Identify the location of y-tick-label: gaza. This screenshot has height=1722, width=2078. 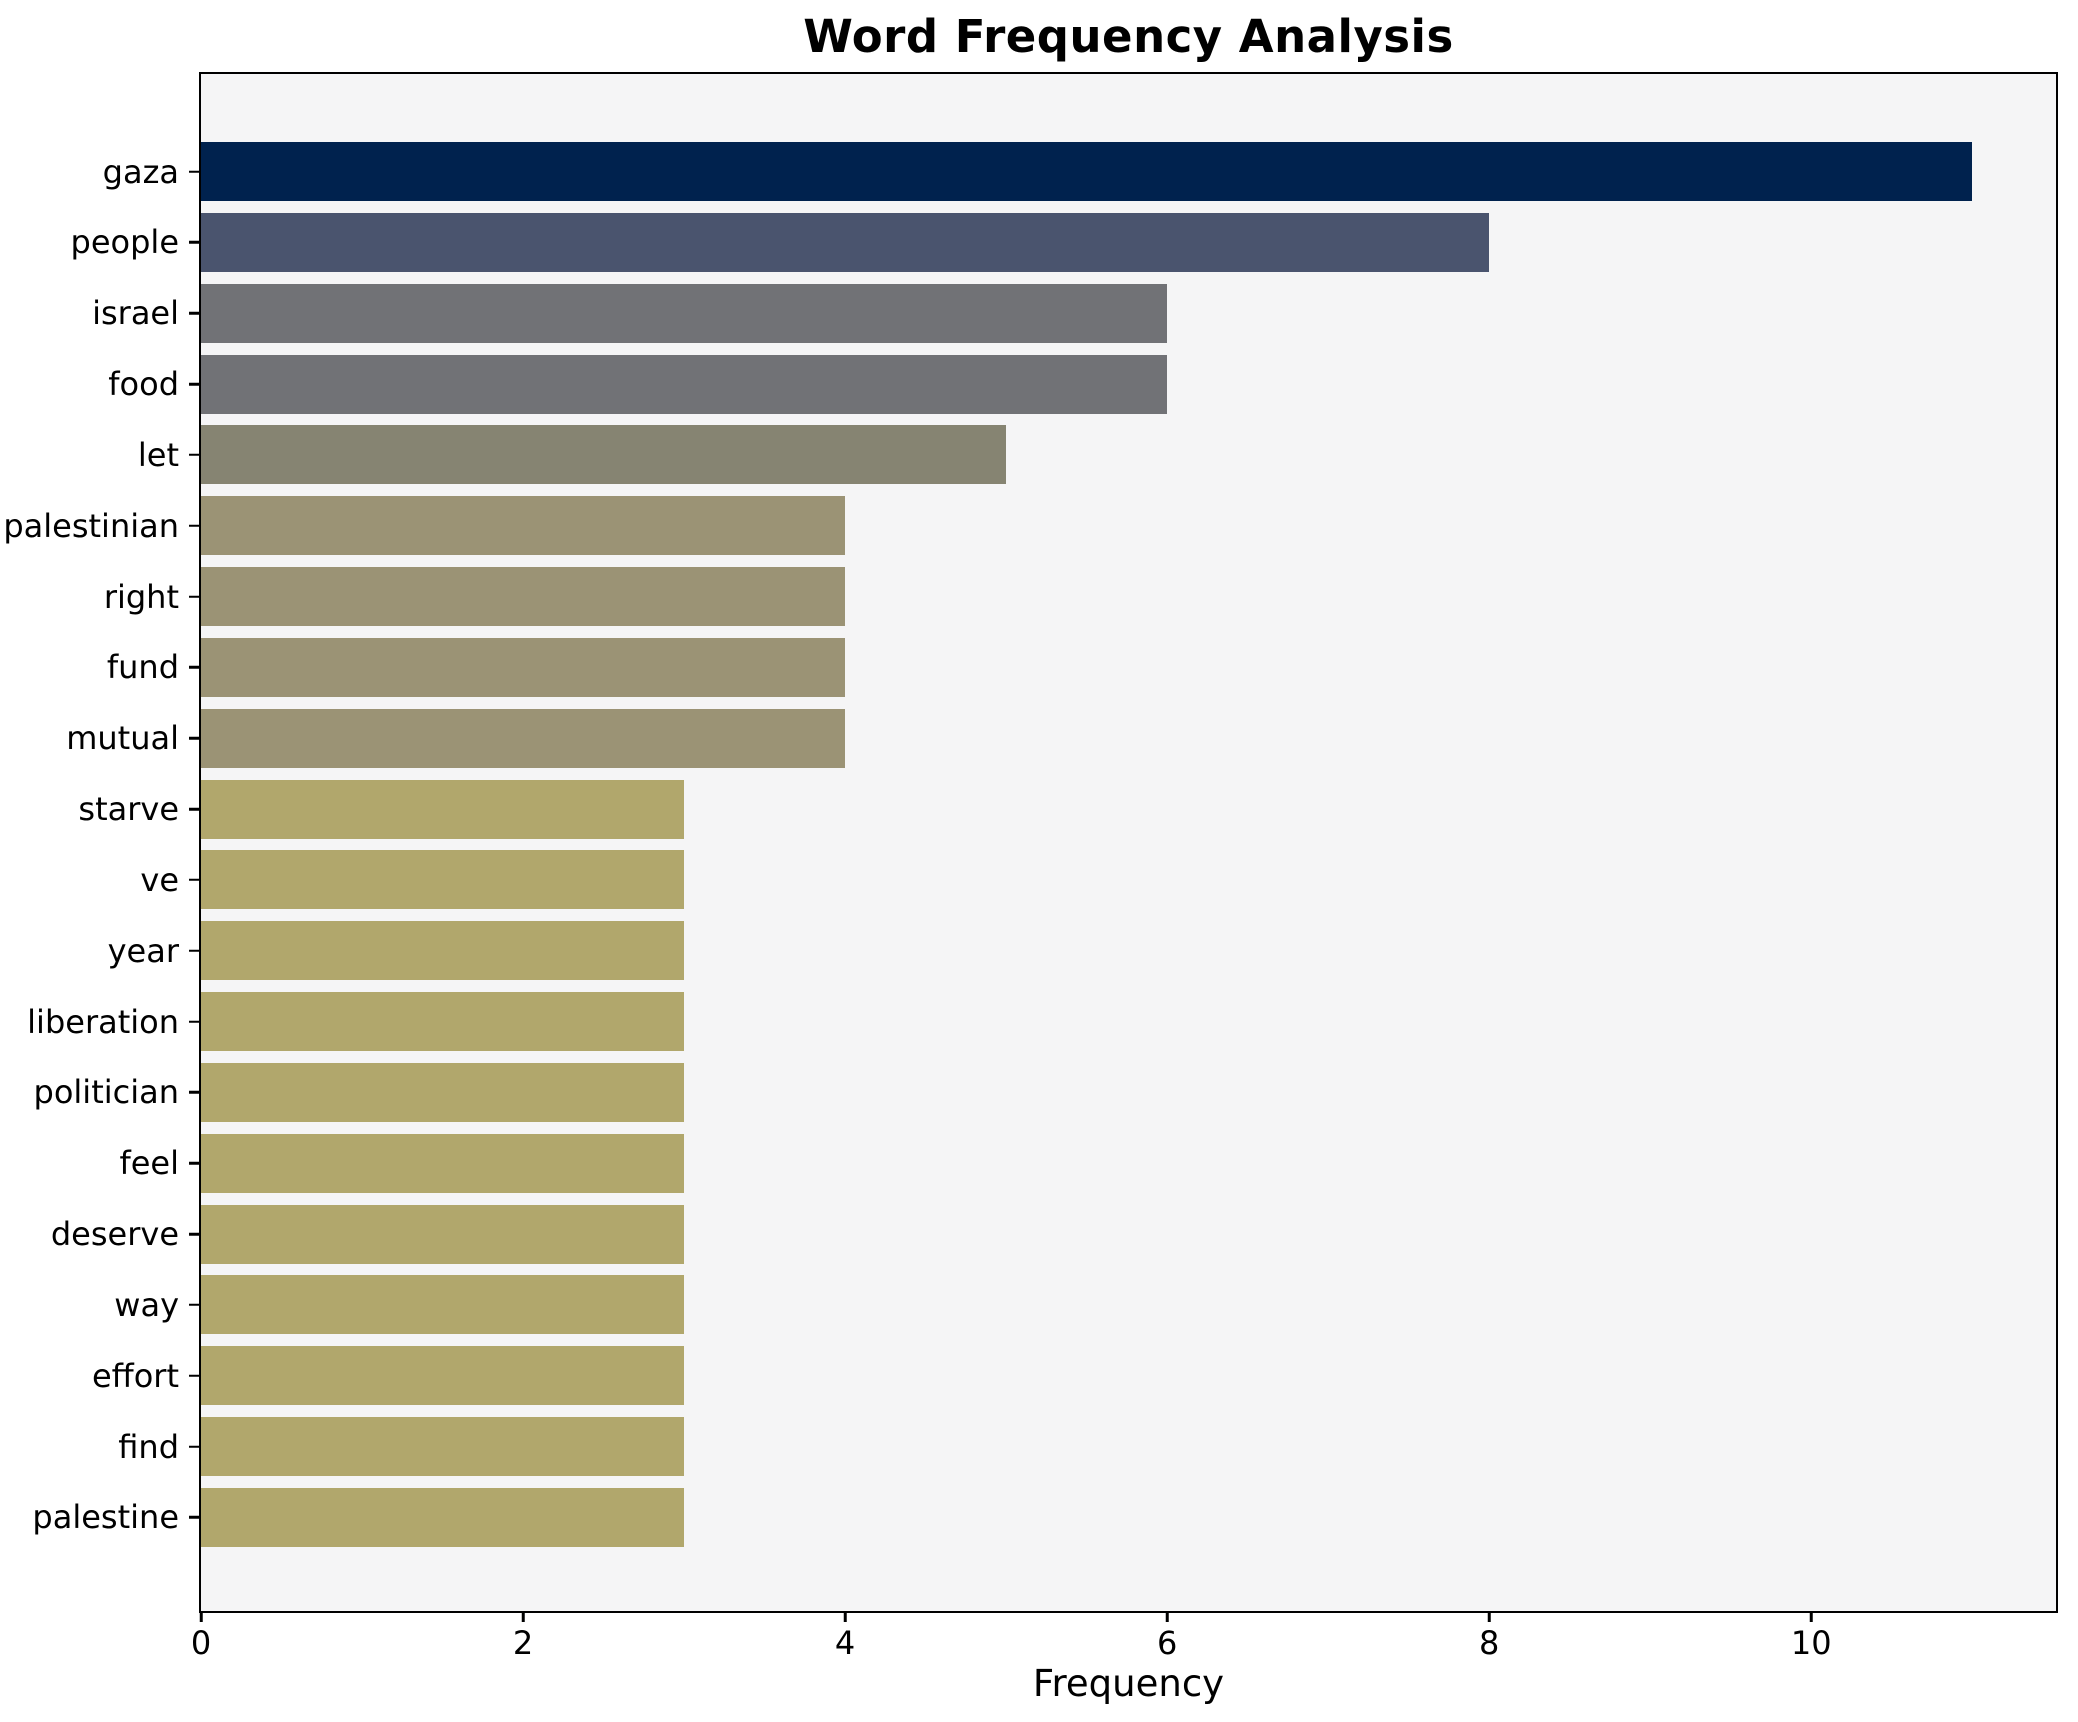
(140, 171).